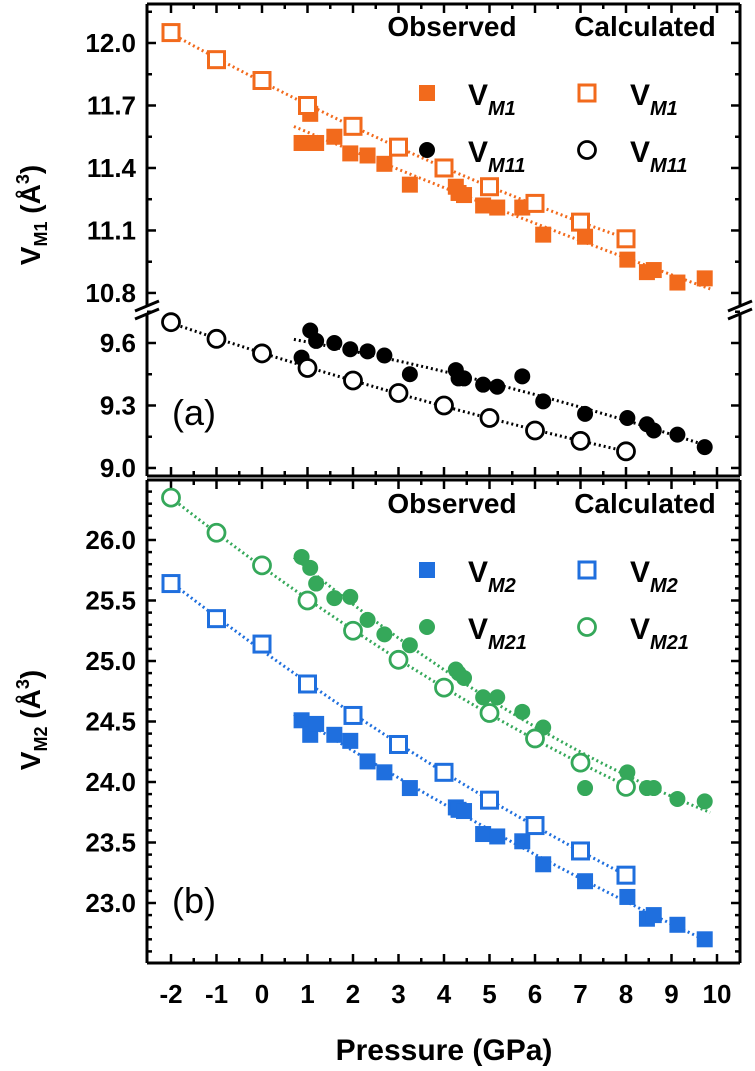  I want to click on legend-label: VM2, so click(492, 576).